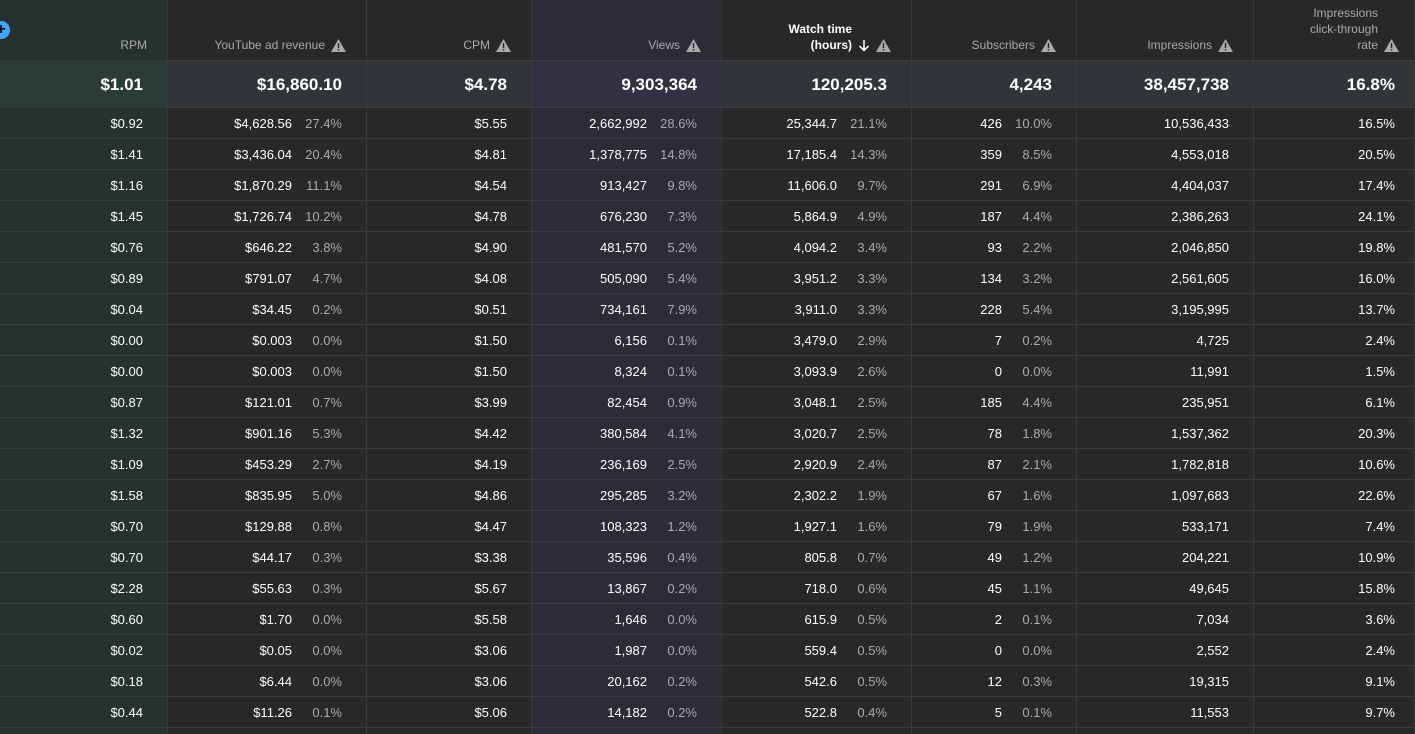  Describe the element at coordinates (1334, 557) in the screenshot. I see `cell-ctr: 10.9%` at that location.